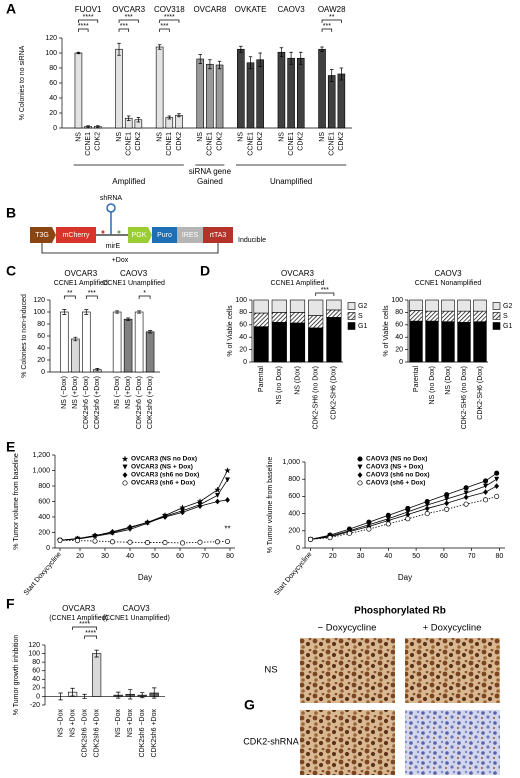 This screenshot has width=520, height=778. I want to click on x-tick-label: NS +Dox, so click(130, 723).